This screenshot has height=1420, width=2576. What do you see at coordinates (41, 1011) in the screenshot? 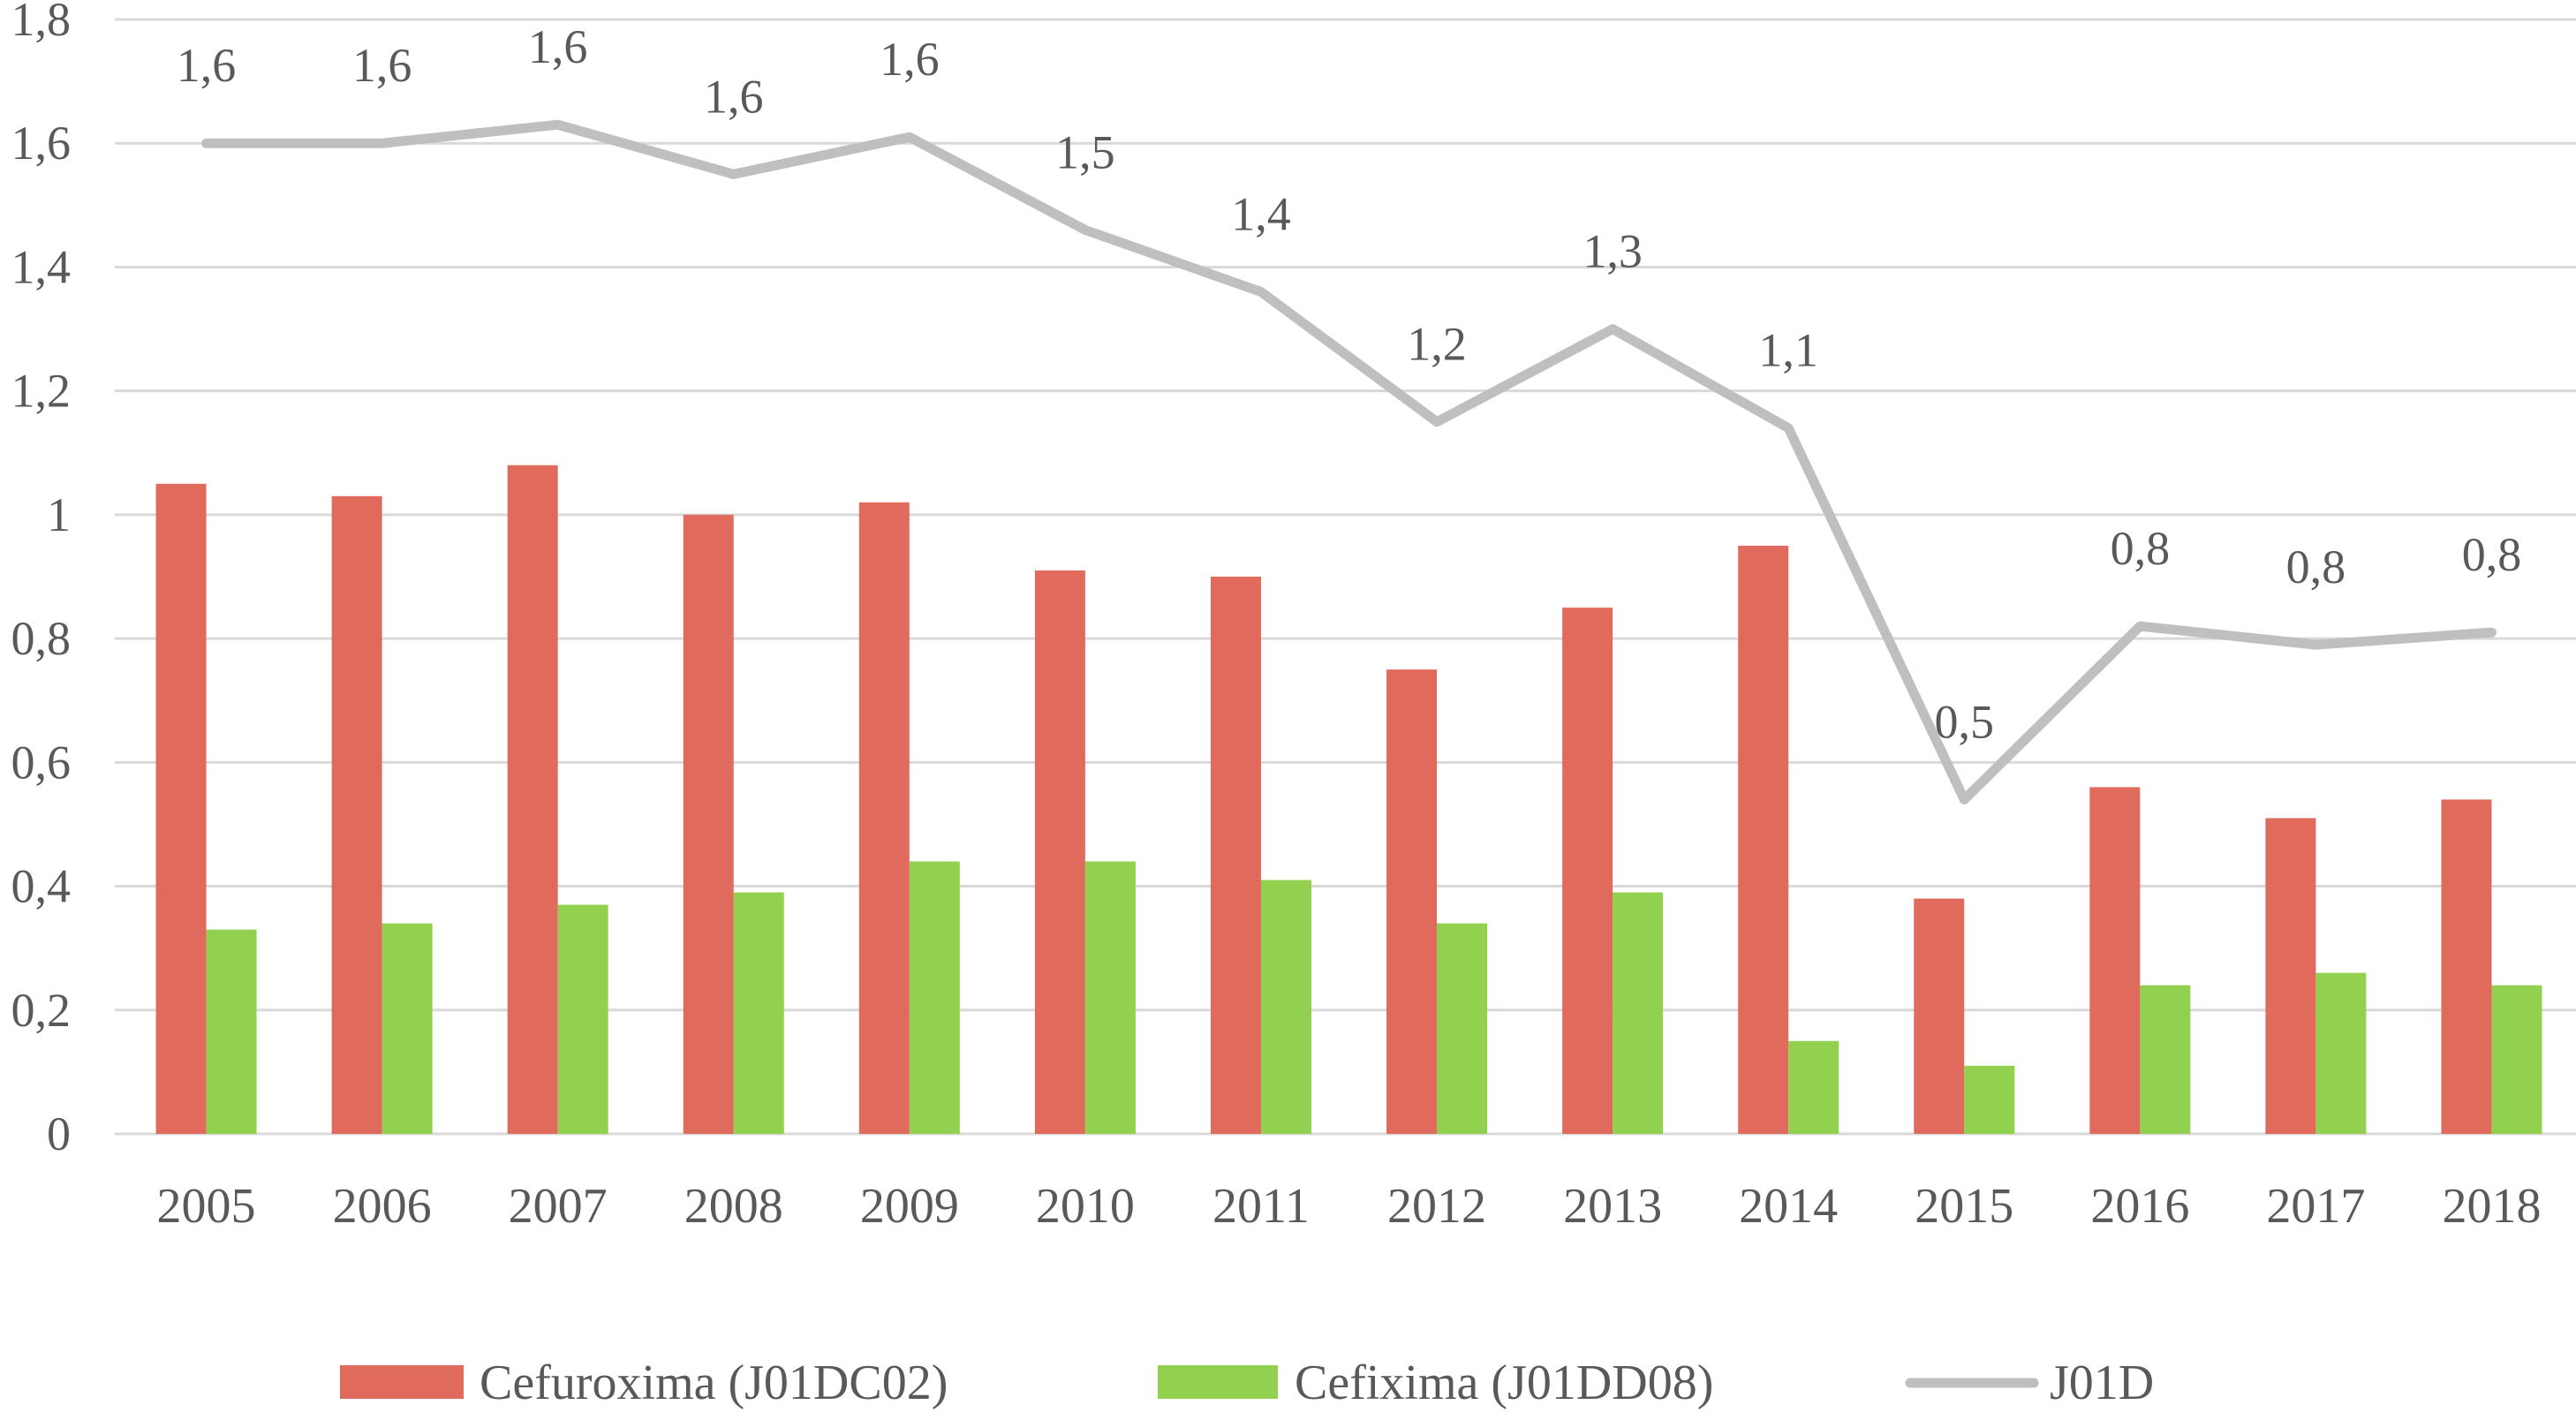
I see `y-tick-label: 0,2` at bounding box center [41, 1011].